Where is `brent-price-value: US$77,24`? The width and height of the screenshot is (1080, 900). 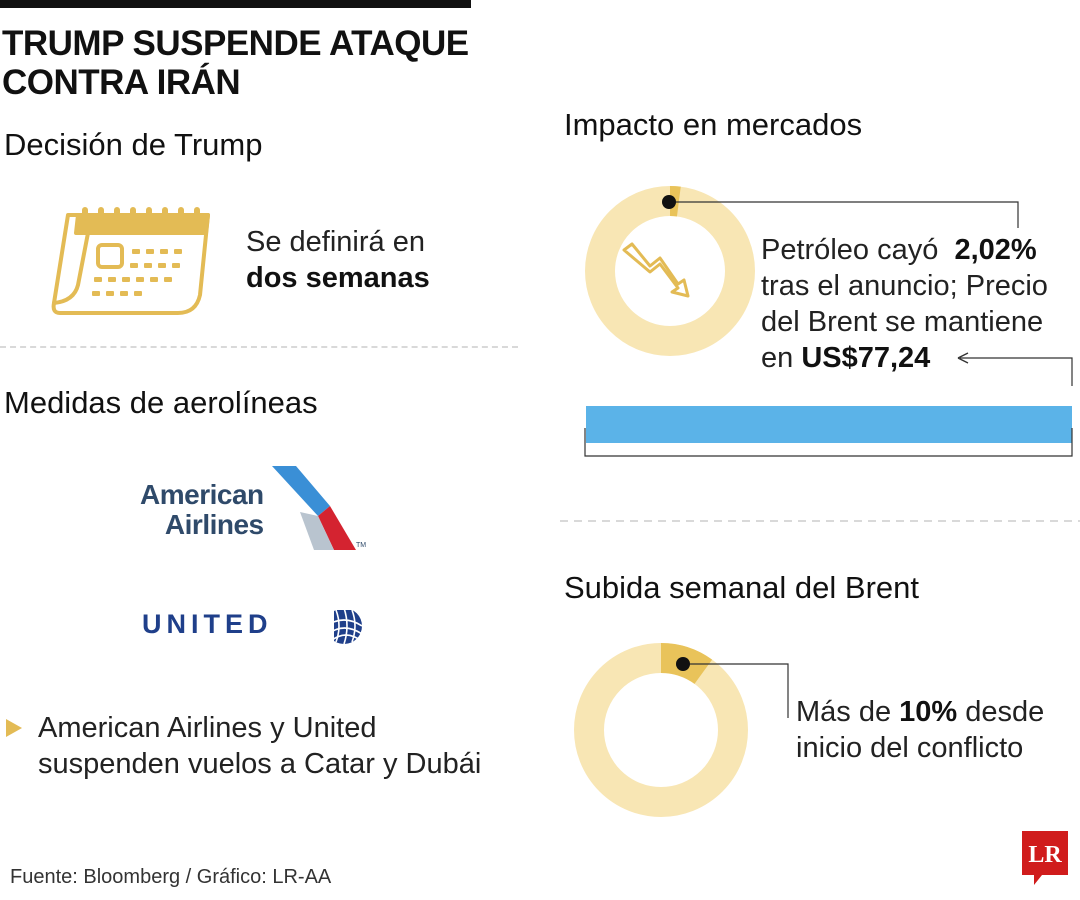 brent-price-value: US$77,24 is located at coordinates (866, 358).